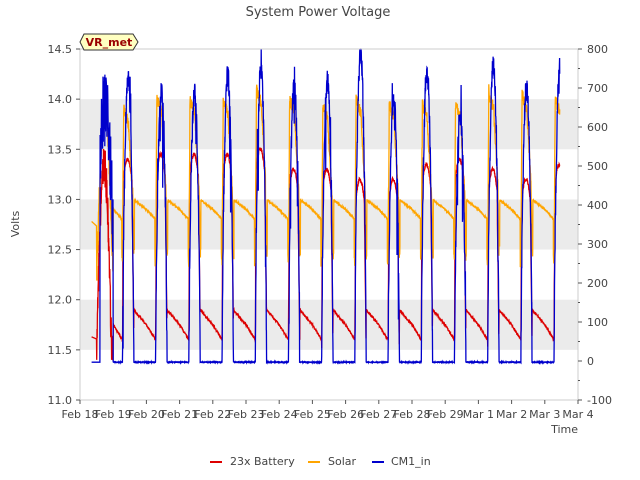 Image resolution: width=640 pixels, height=480 pixels. I want to click on legend-label-battery: 23x Battery, so click(262, 461).